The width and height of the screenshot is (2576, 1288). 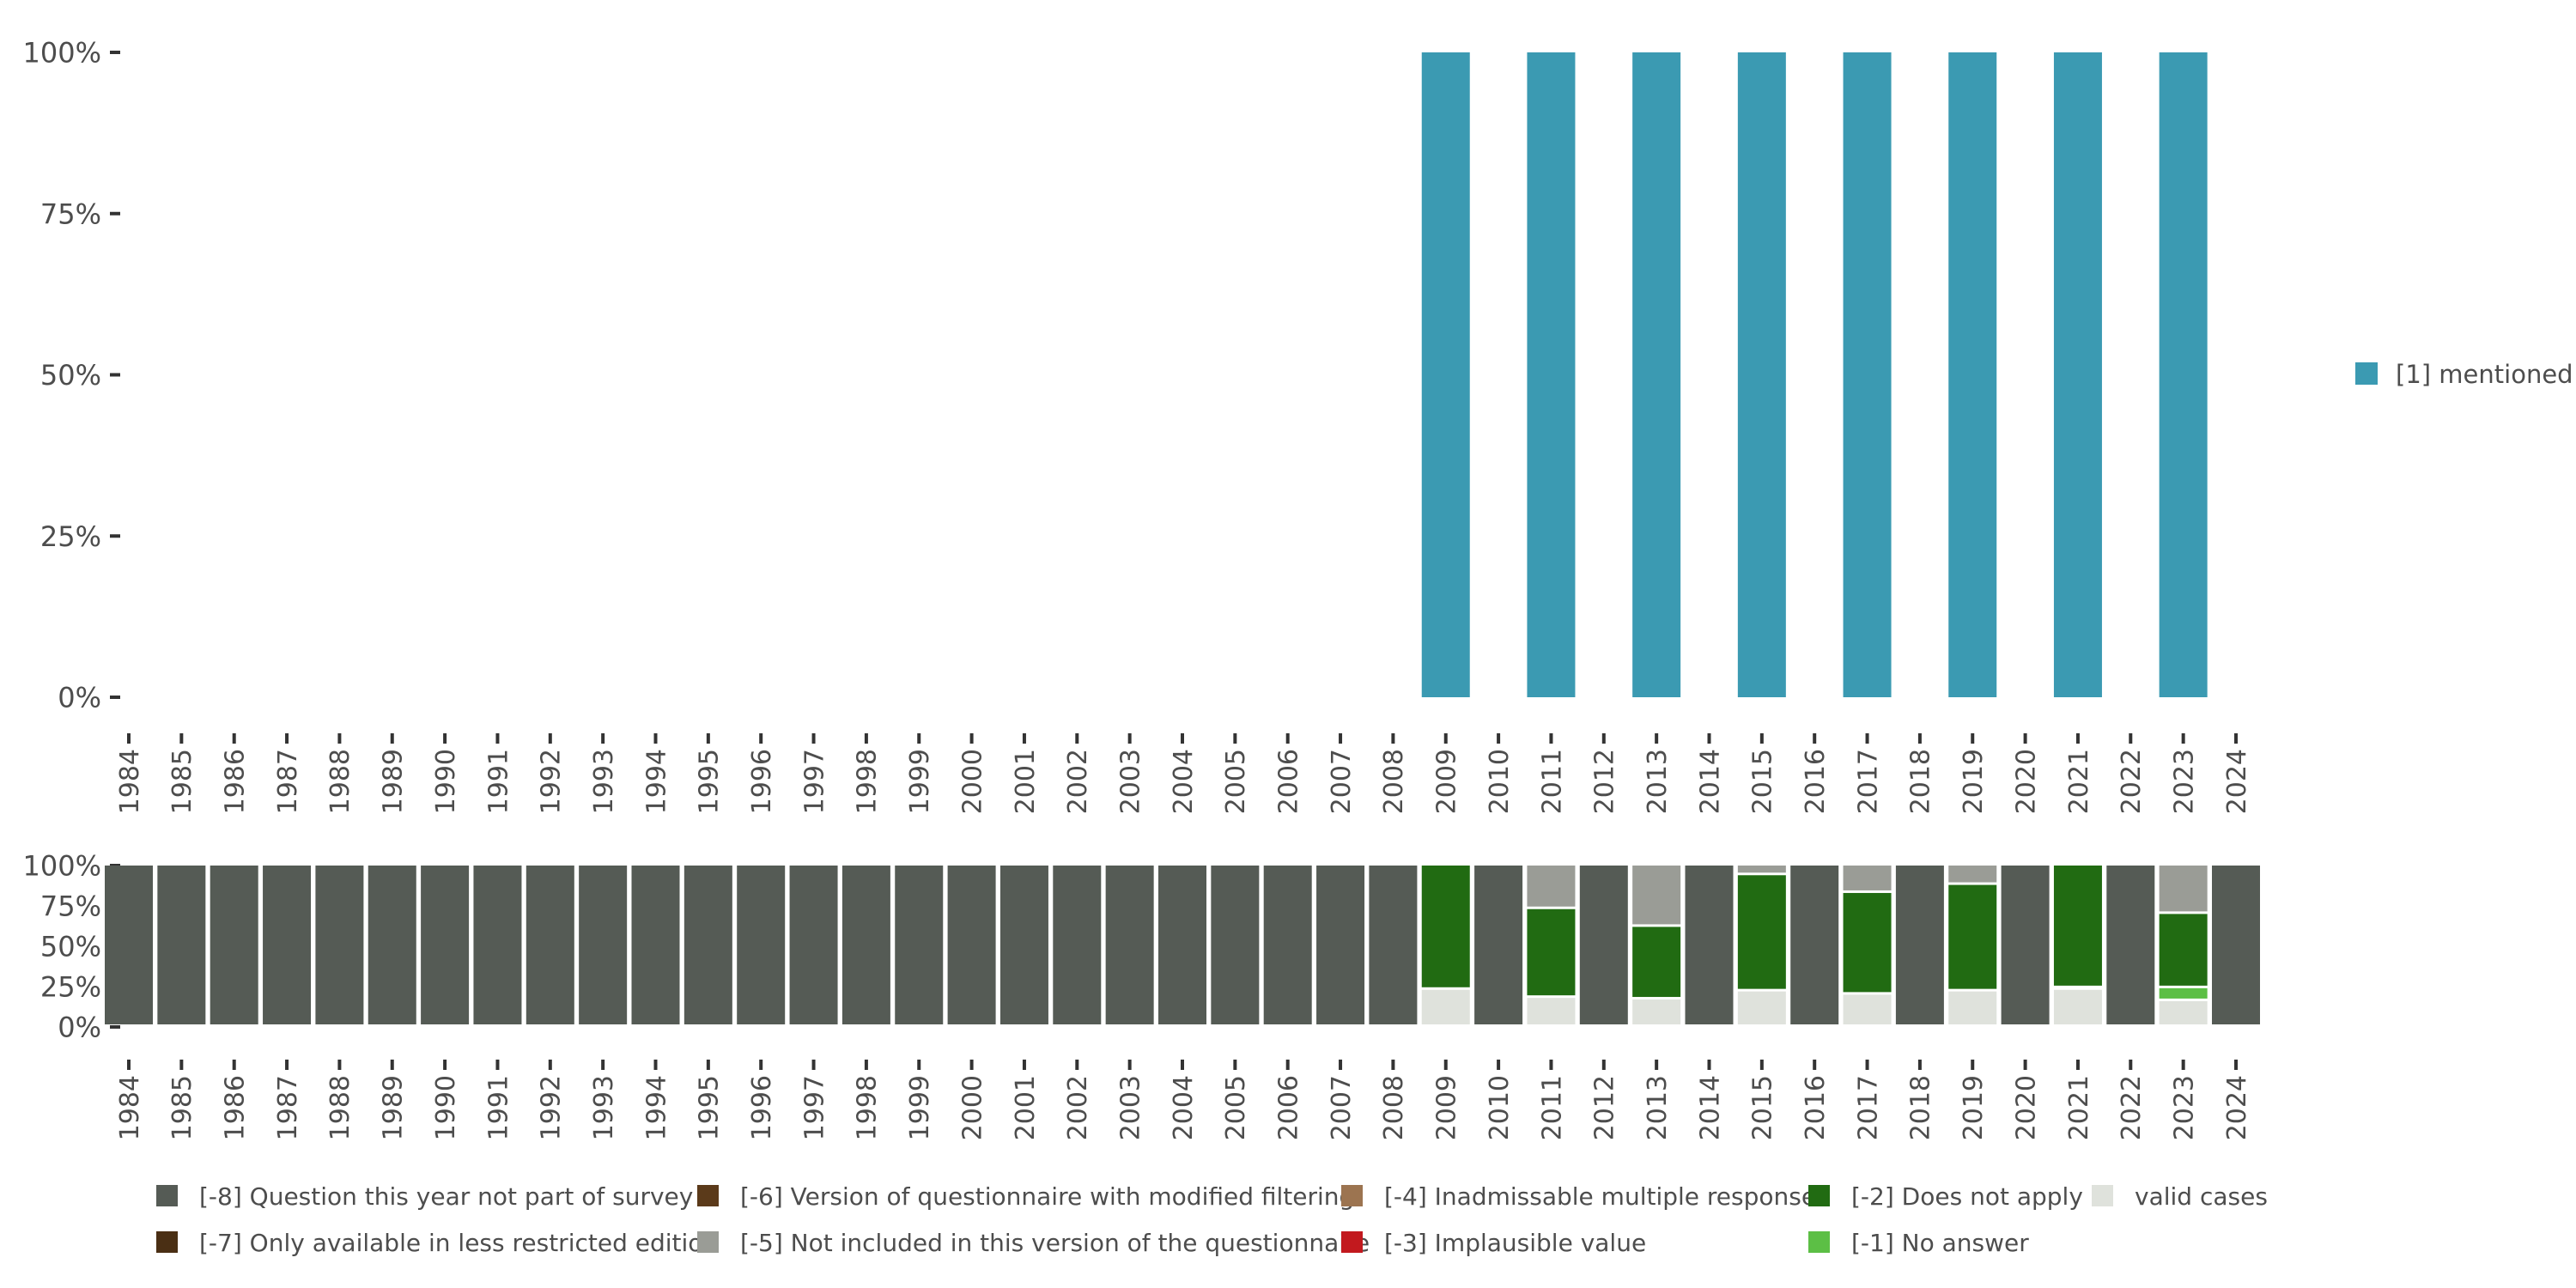 What do you see at coordinates (604, 781) in the screenshot?
I see `x-axis-tick-label: 1993` at bounding box center [604, 781].